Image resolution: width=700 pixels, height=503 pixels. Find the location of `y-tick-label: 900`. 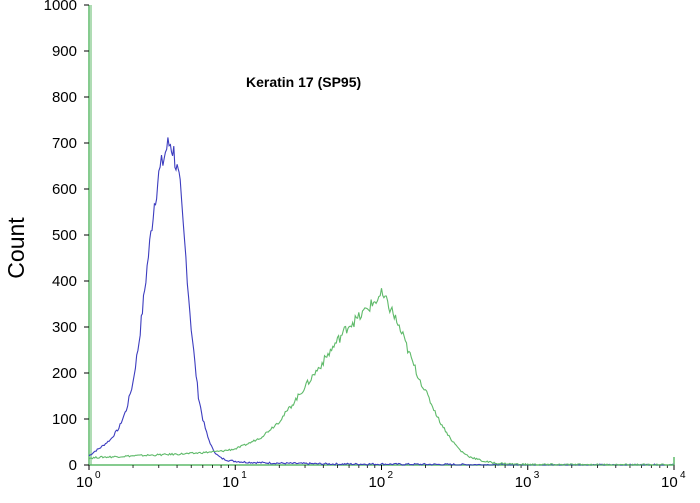

y-tick-label: 900 is located at coordinates (64, 51).